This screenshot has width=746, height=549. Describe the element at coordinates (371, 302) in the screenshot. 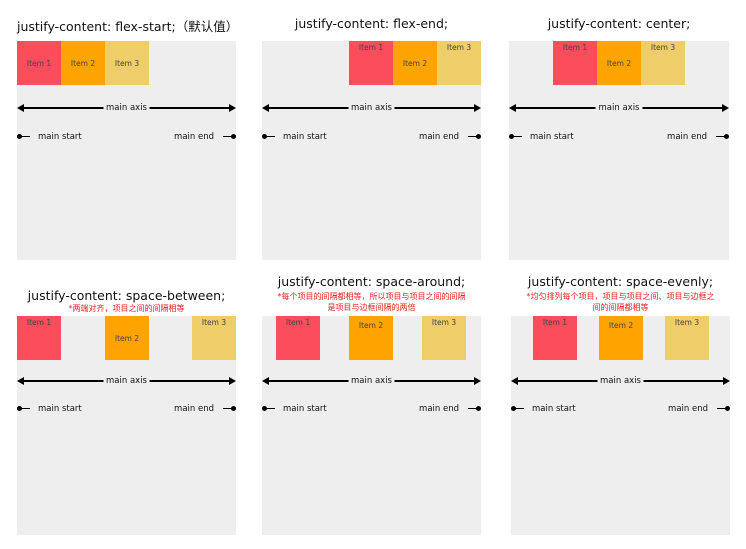

I see `panel-note: *每个项目的间隔都相等，所以项目与项目之间的间隔是项目与边框间隔的两倍` at that location.